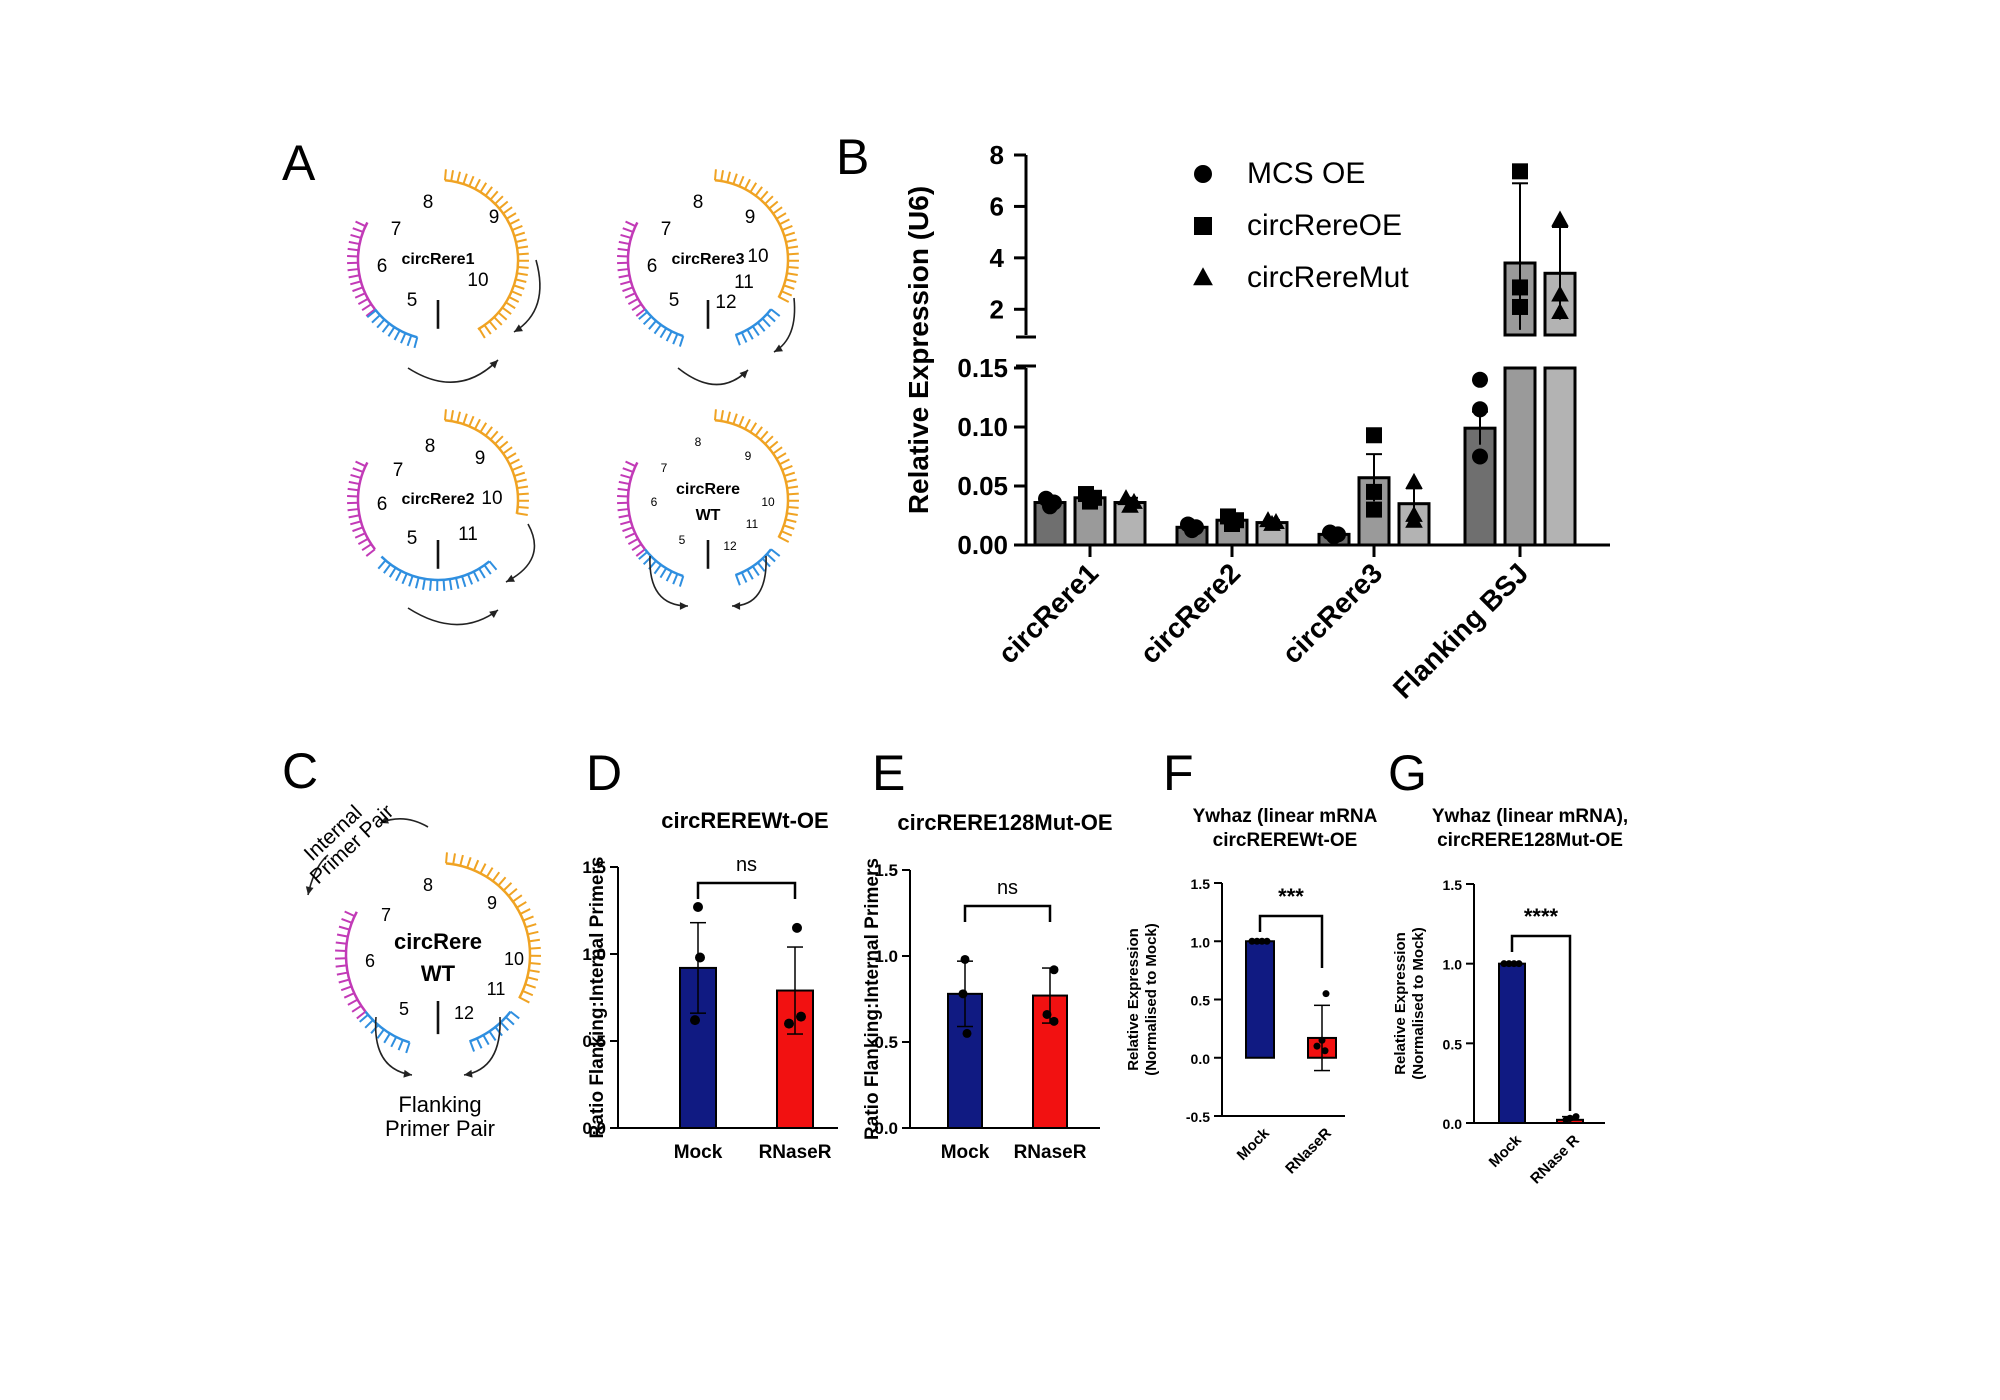  I want to click on x-tick-label: Mock, so click(698, 1152).